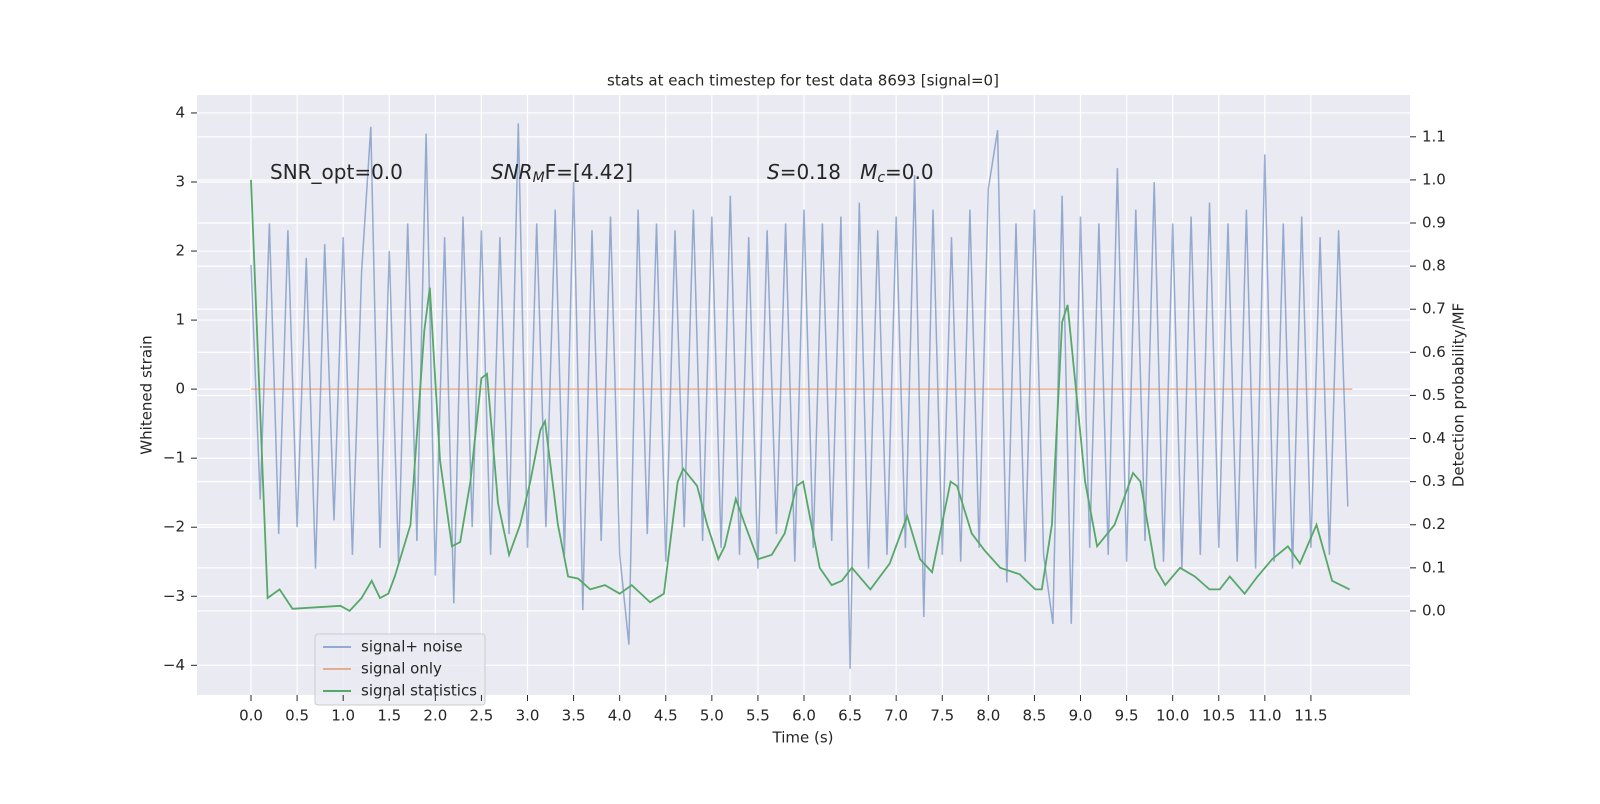 Image resolution: width=1600 pixels, height=804 pixels. What do you see at coordinates (1434, 395) in the screenshot?
I see `y2-tick-label: 0.5` at bounding box center [1434, 395].